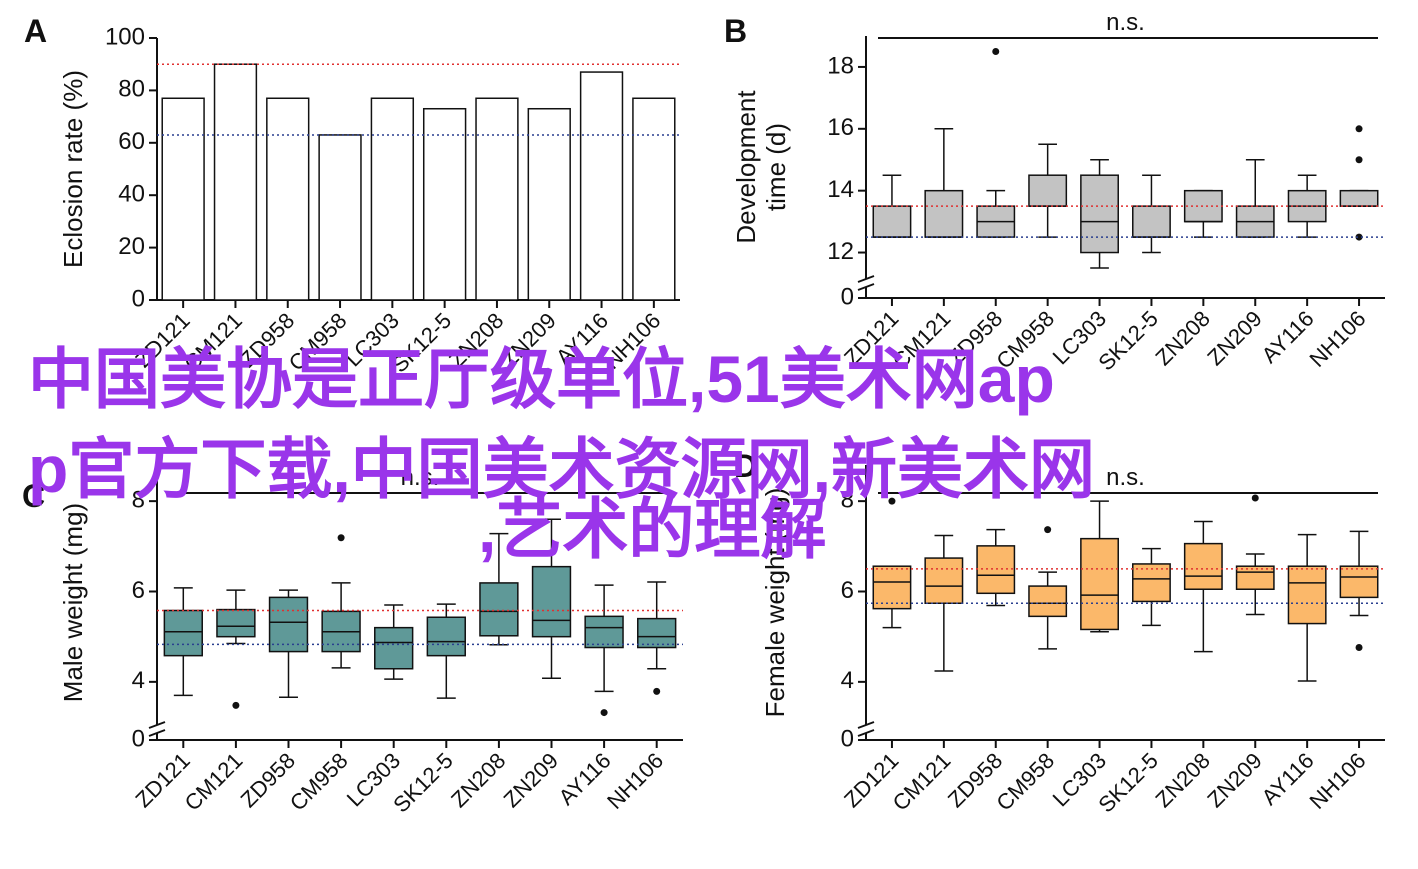 This screenshot has width=1418, height=869. I want to click on overlay-text: 中国美协是正厅级单位,51美术网ap, so click(541, 379).